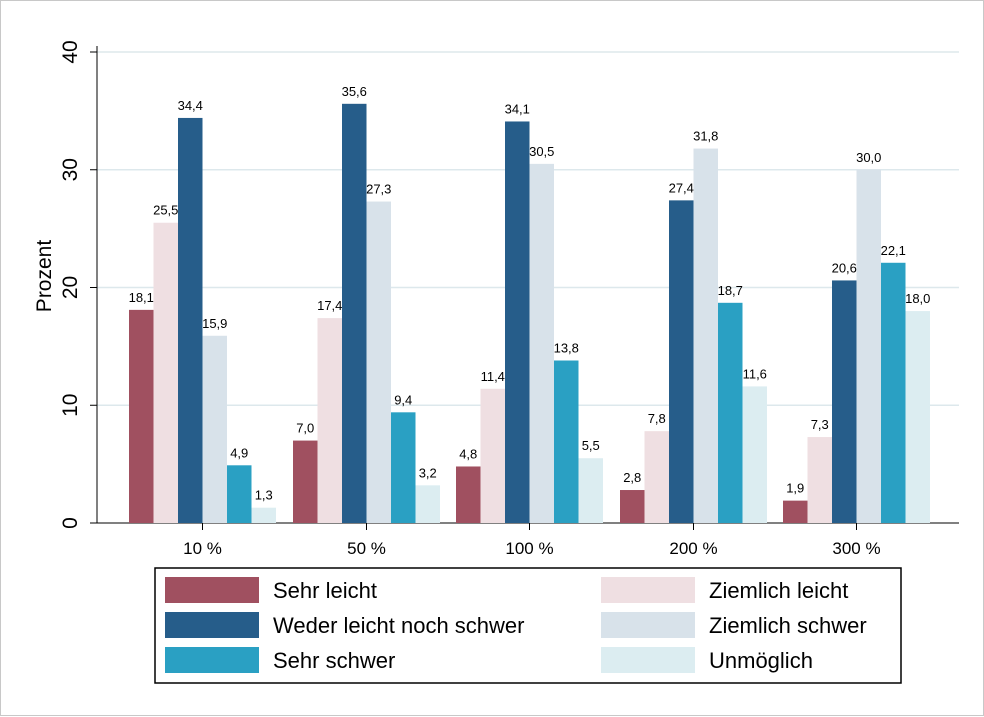 The image size is (984, 717). Describe the element at coordinates (917, 298) in the screenshot. I see `data-label-6-5: 18,0` at that location.